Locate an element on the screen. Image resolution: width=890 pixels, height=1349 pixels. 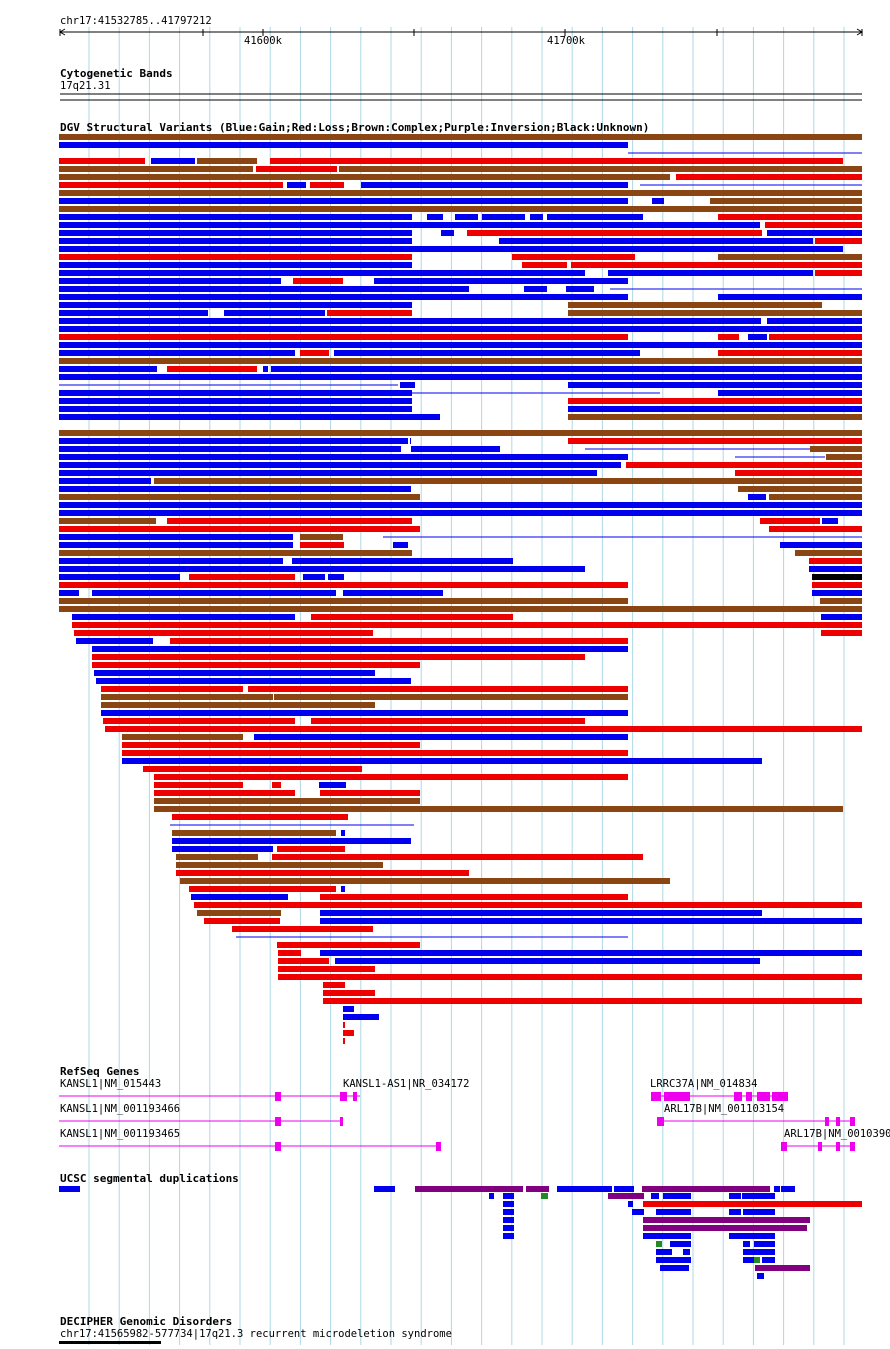
gene-label: KANSL1|NM_015443 is located at coordinates (111, 1084).